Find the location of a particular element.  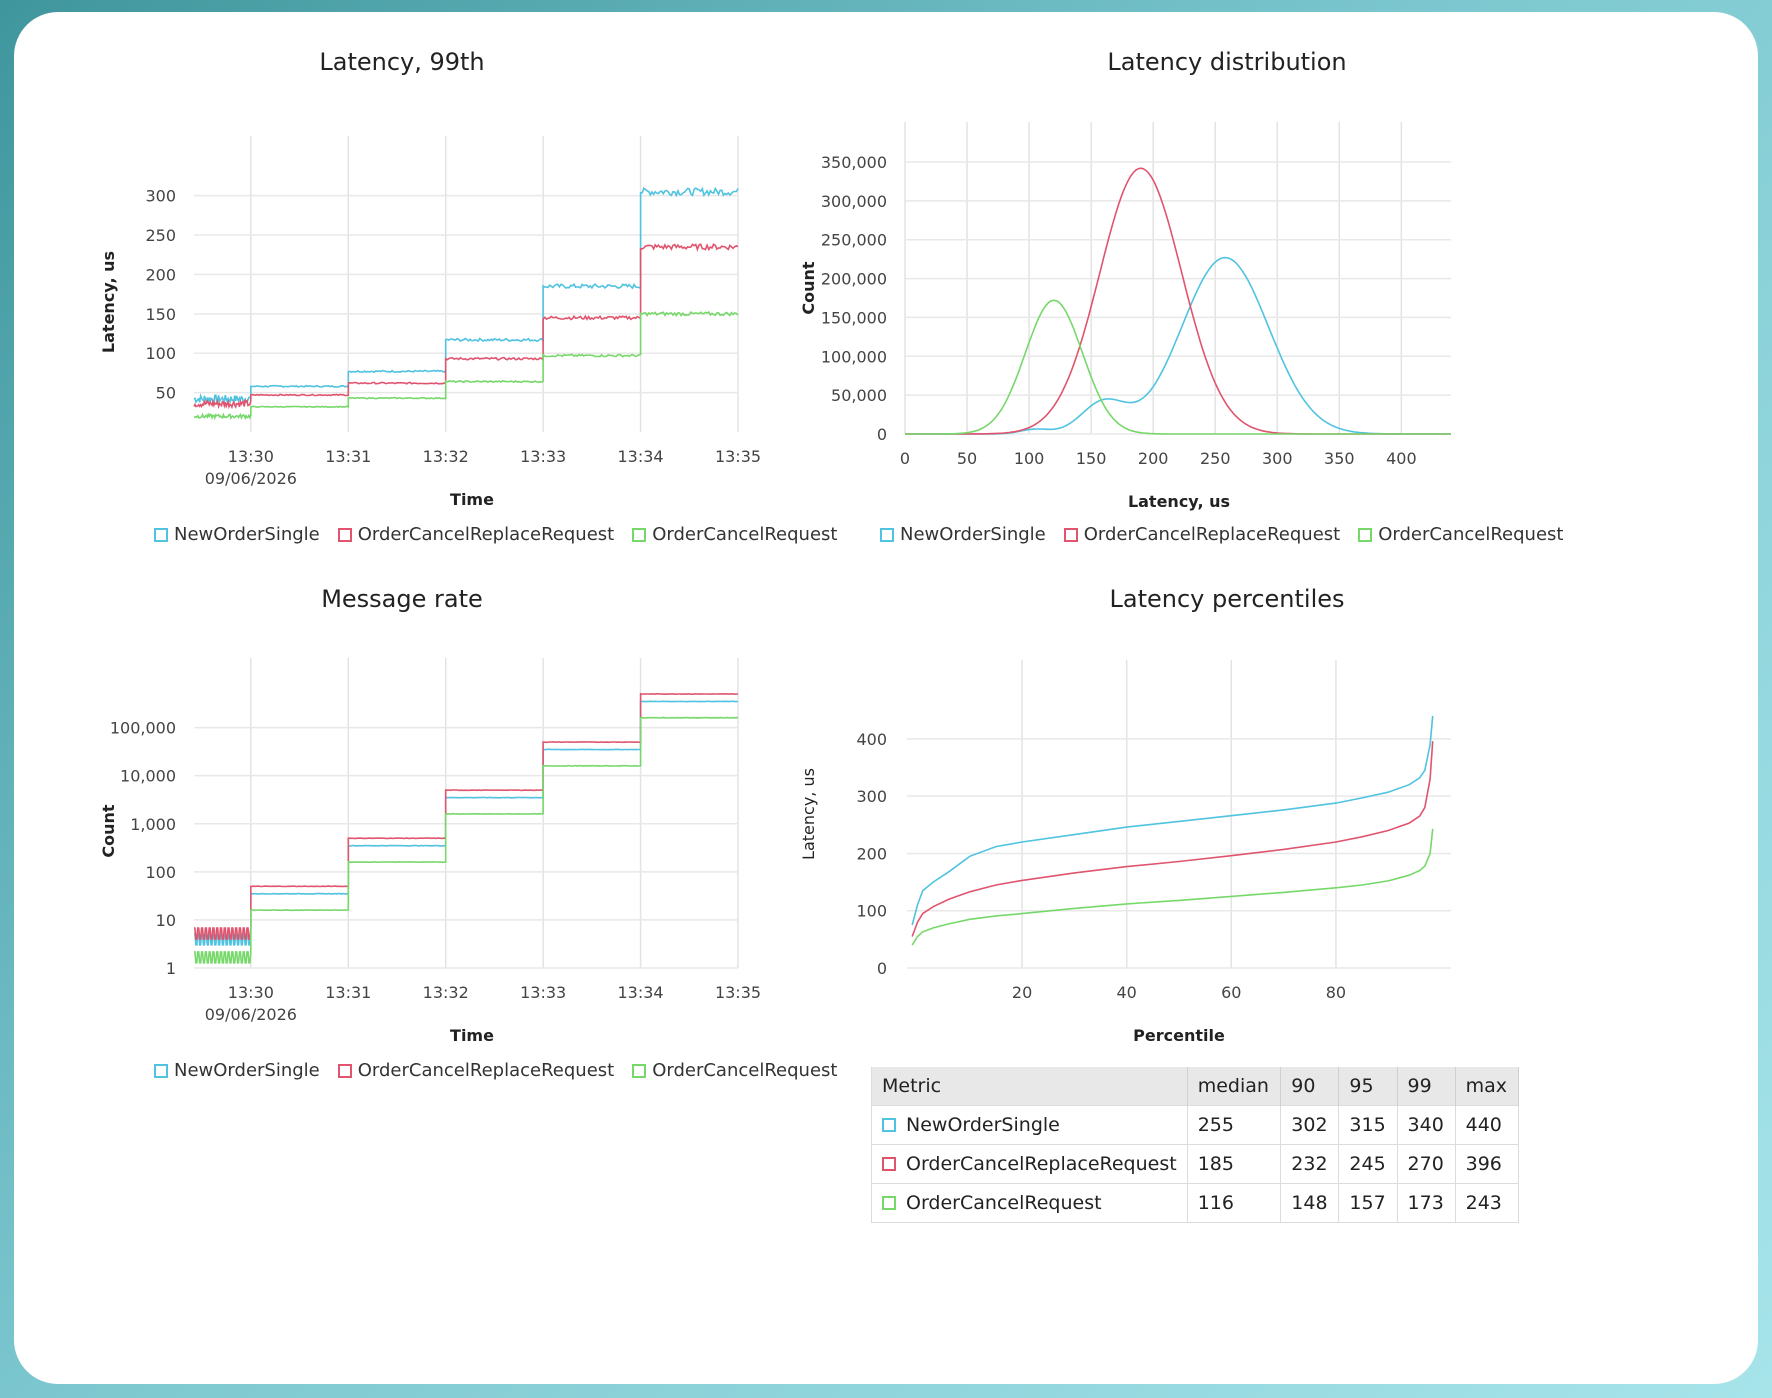

msgrate-legend-item-ordercancelreplacerequest: OrderCancelReplaceRequest is located at coordinates (476, 1070).